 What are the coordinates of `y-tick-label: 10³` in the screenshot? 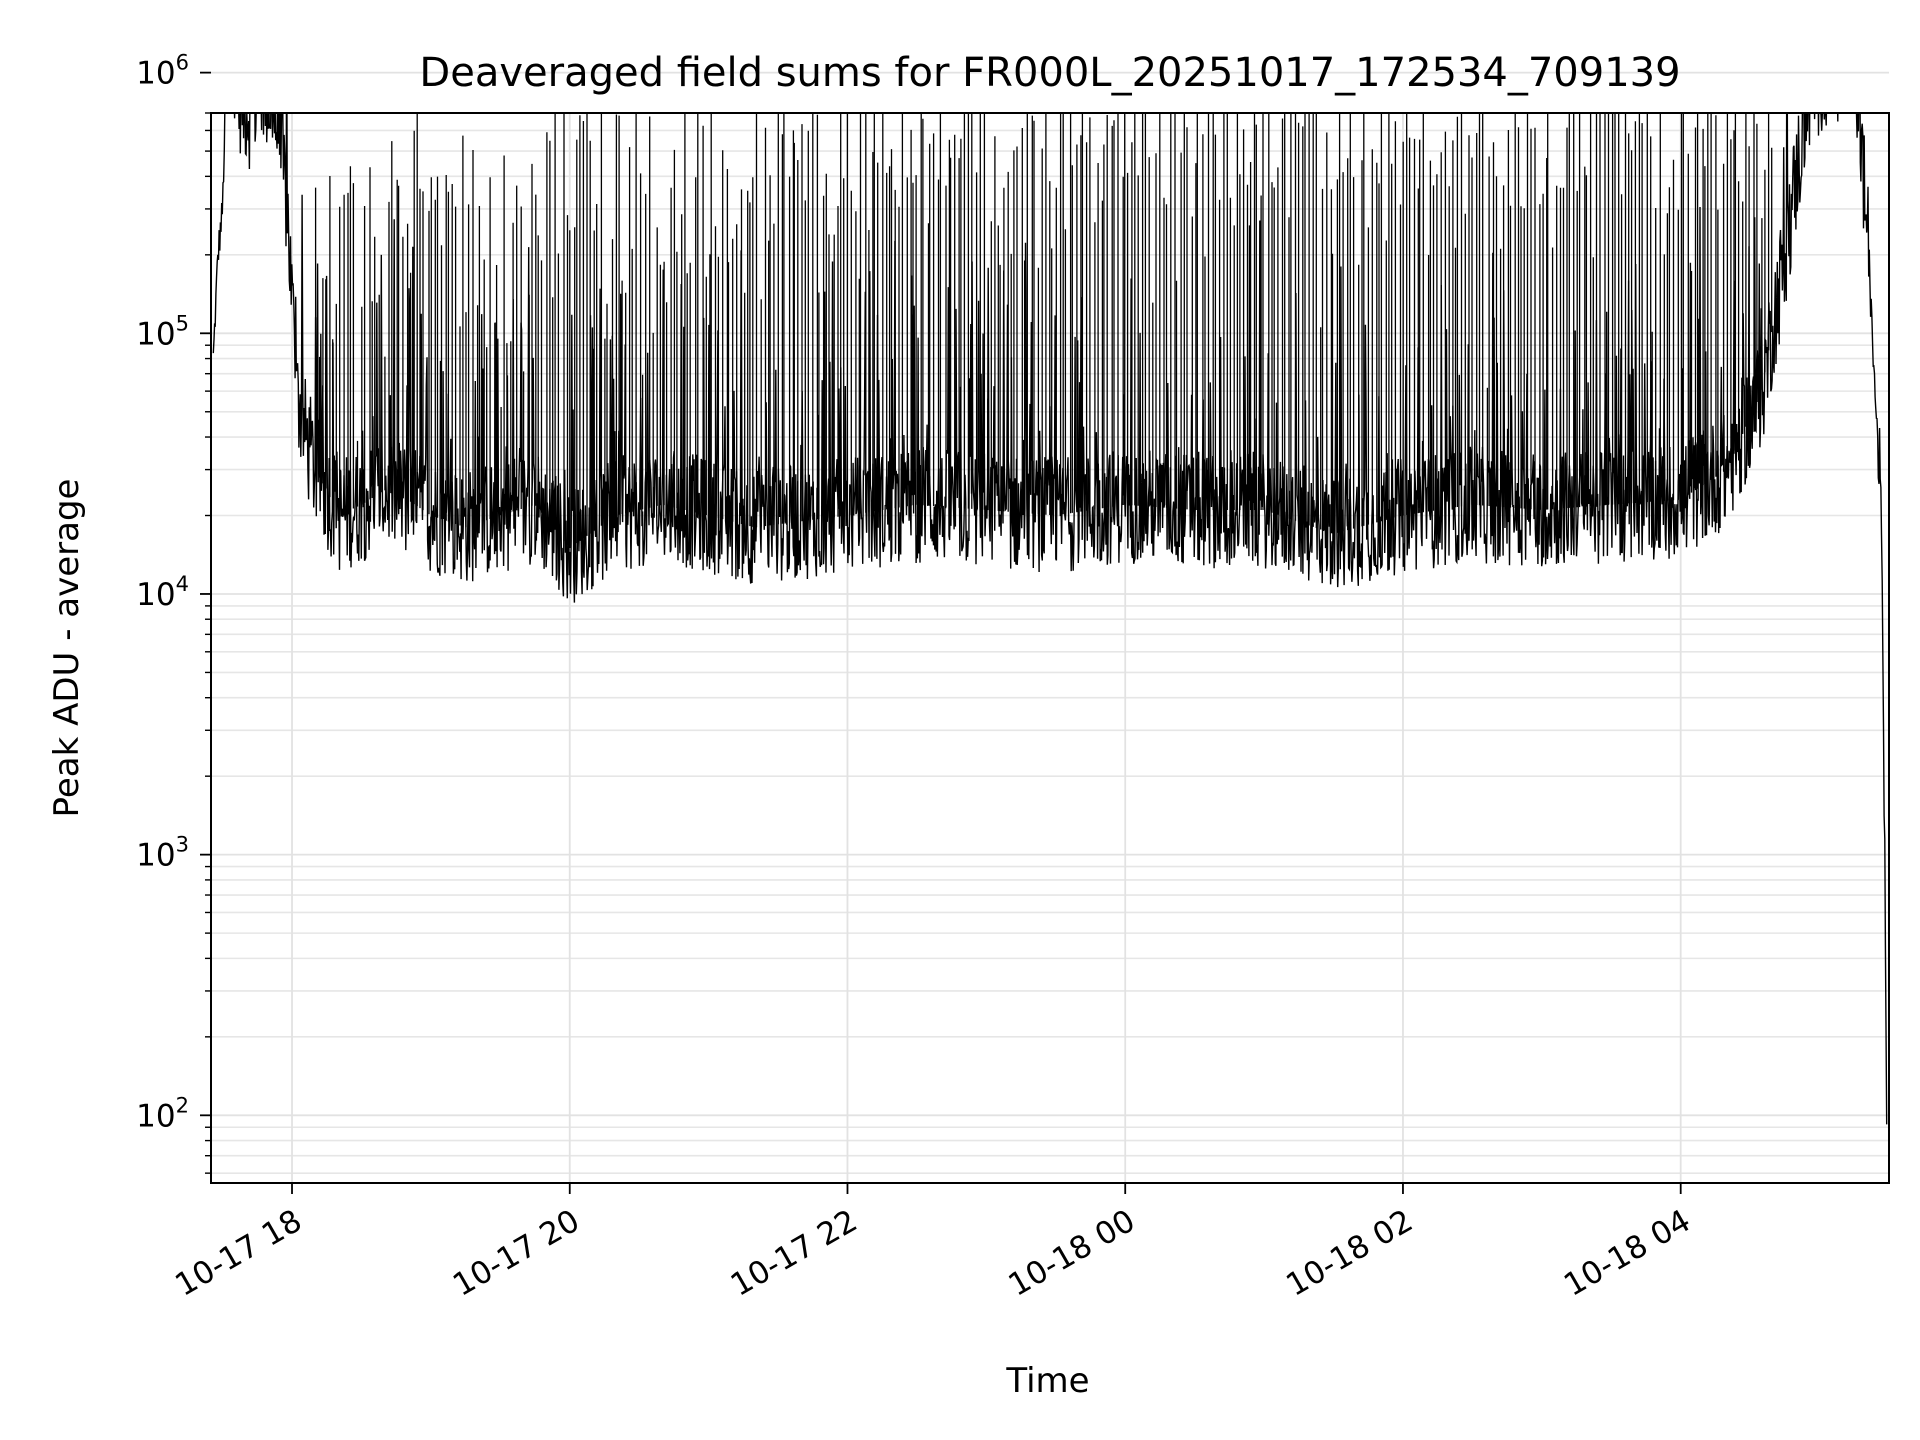 It's located at (162, 853).